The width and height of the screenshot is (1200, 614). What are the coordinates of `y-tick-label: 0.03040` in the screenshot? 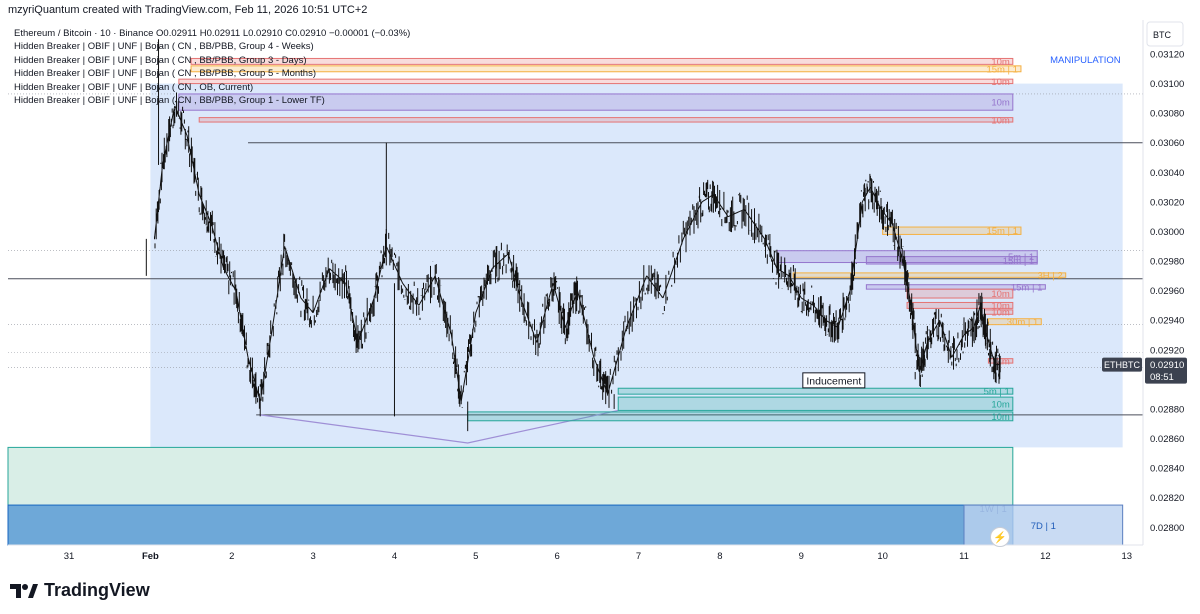 It's located at (1167, 173).